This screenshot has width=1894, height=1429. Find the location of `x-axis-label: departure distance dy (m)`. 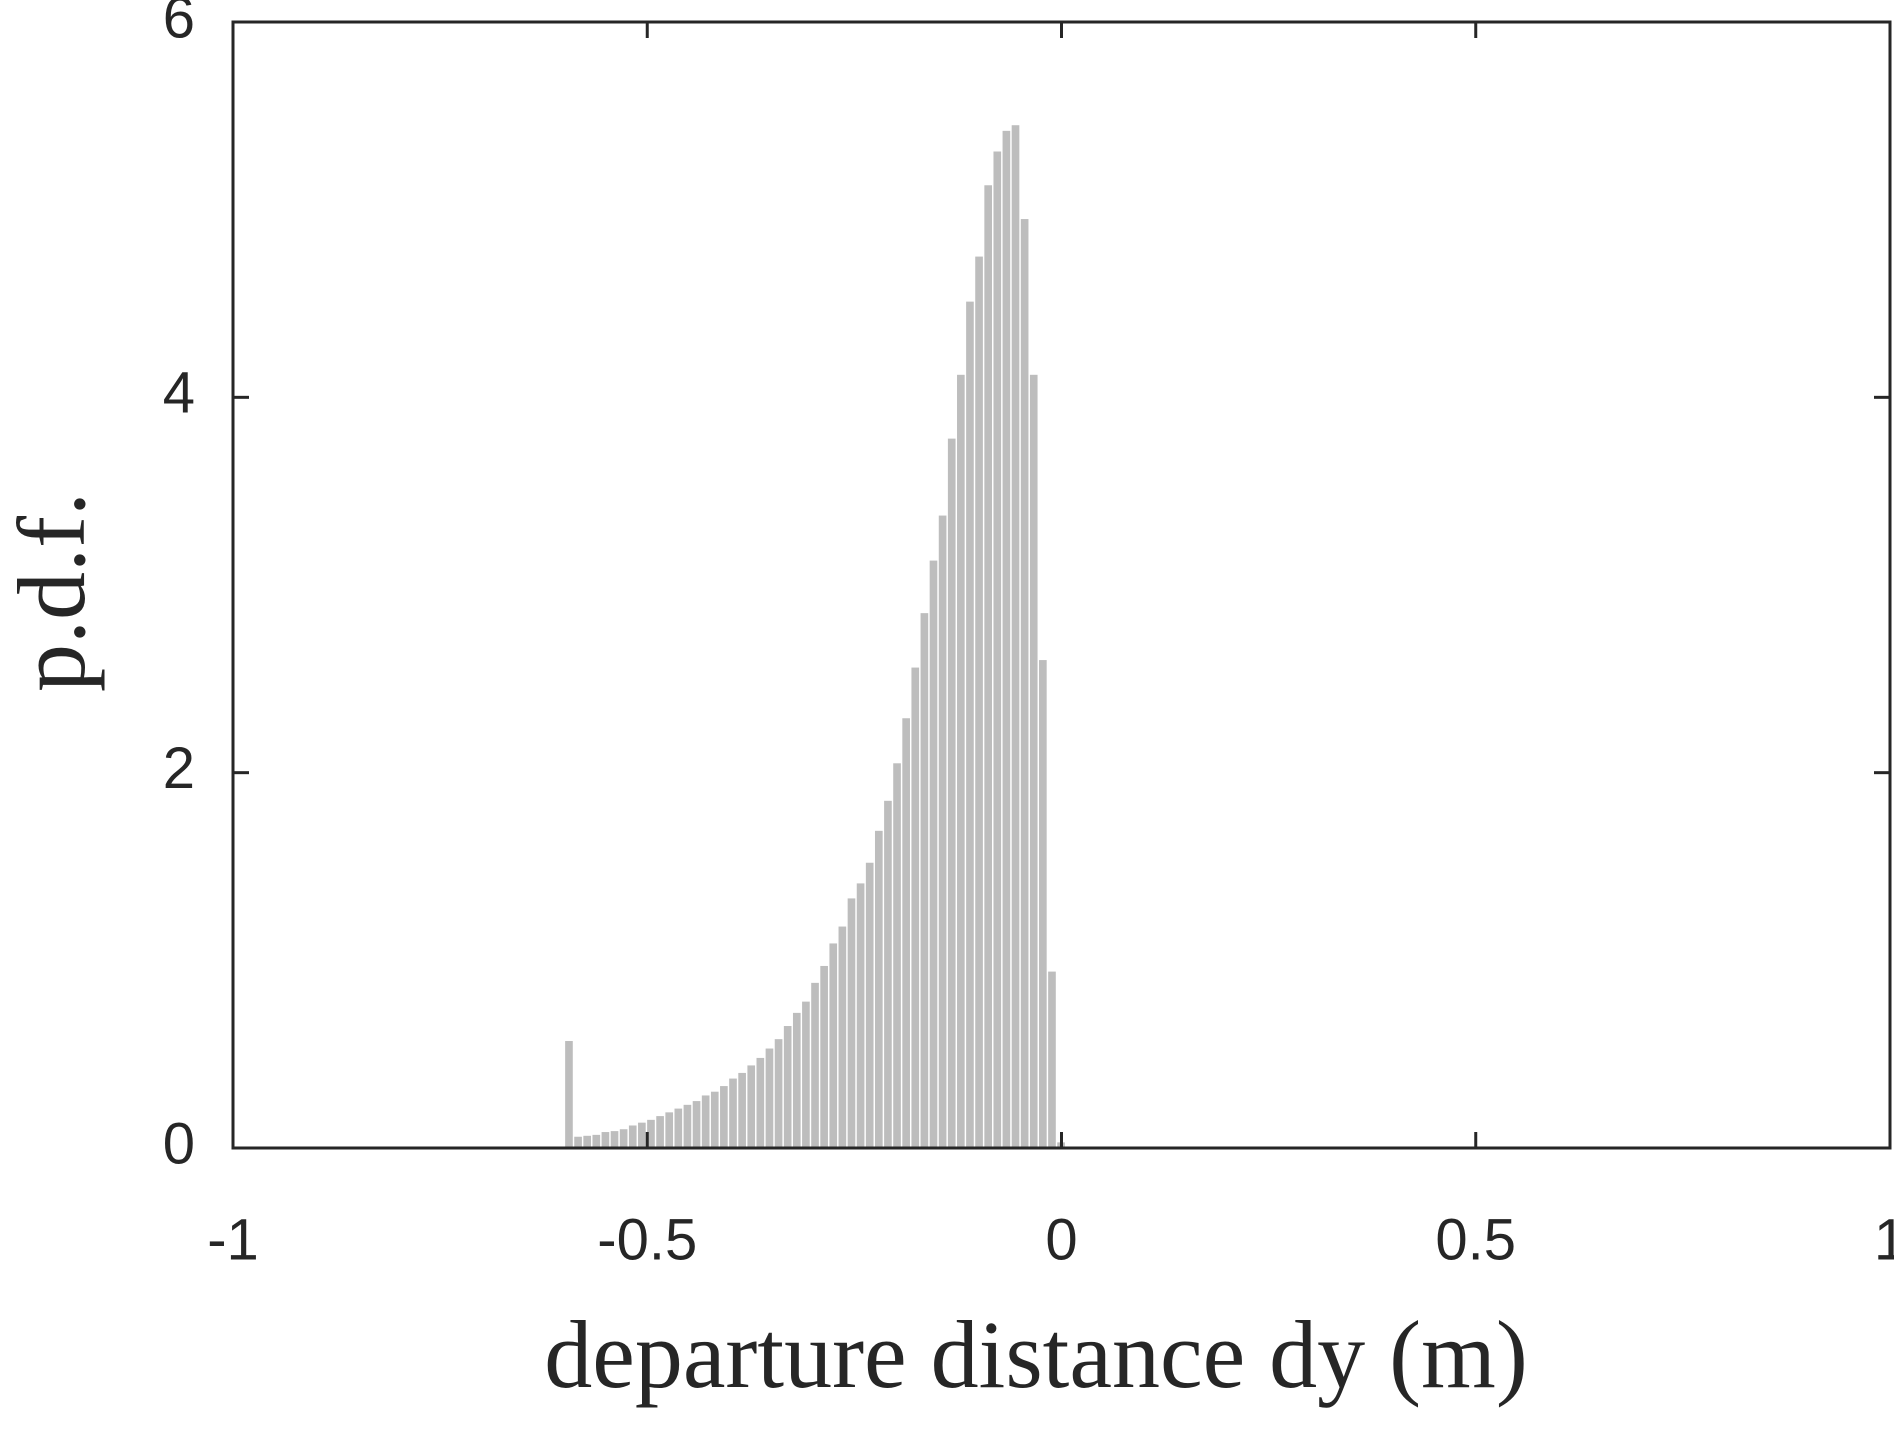

x-axis-label: departure distance dy (m) is located at coordinates (1036, 1354).